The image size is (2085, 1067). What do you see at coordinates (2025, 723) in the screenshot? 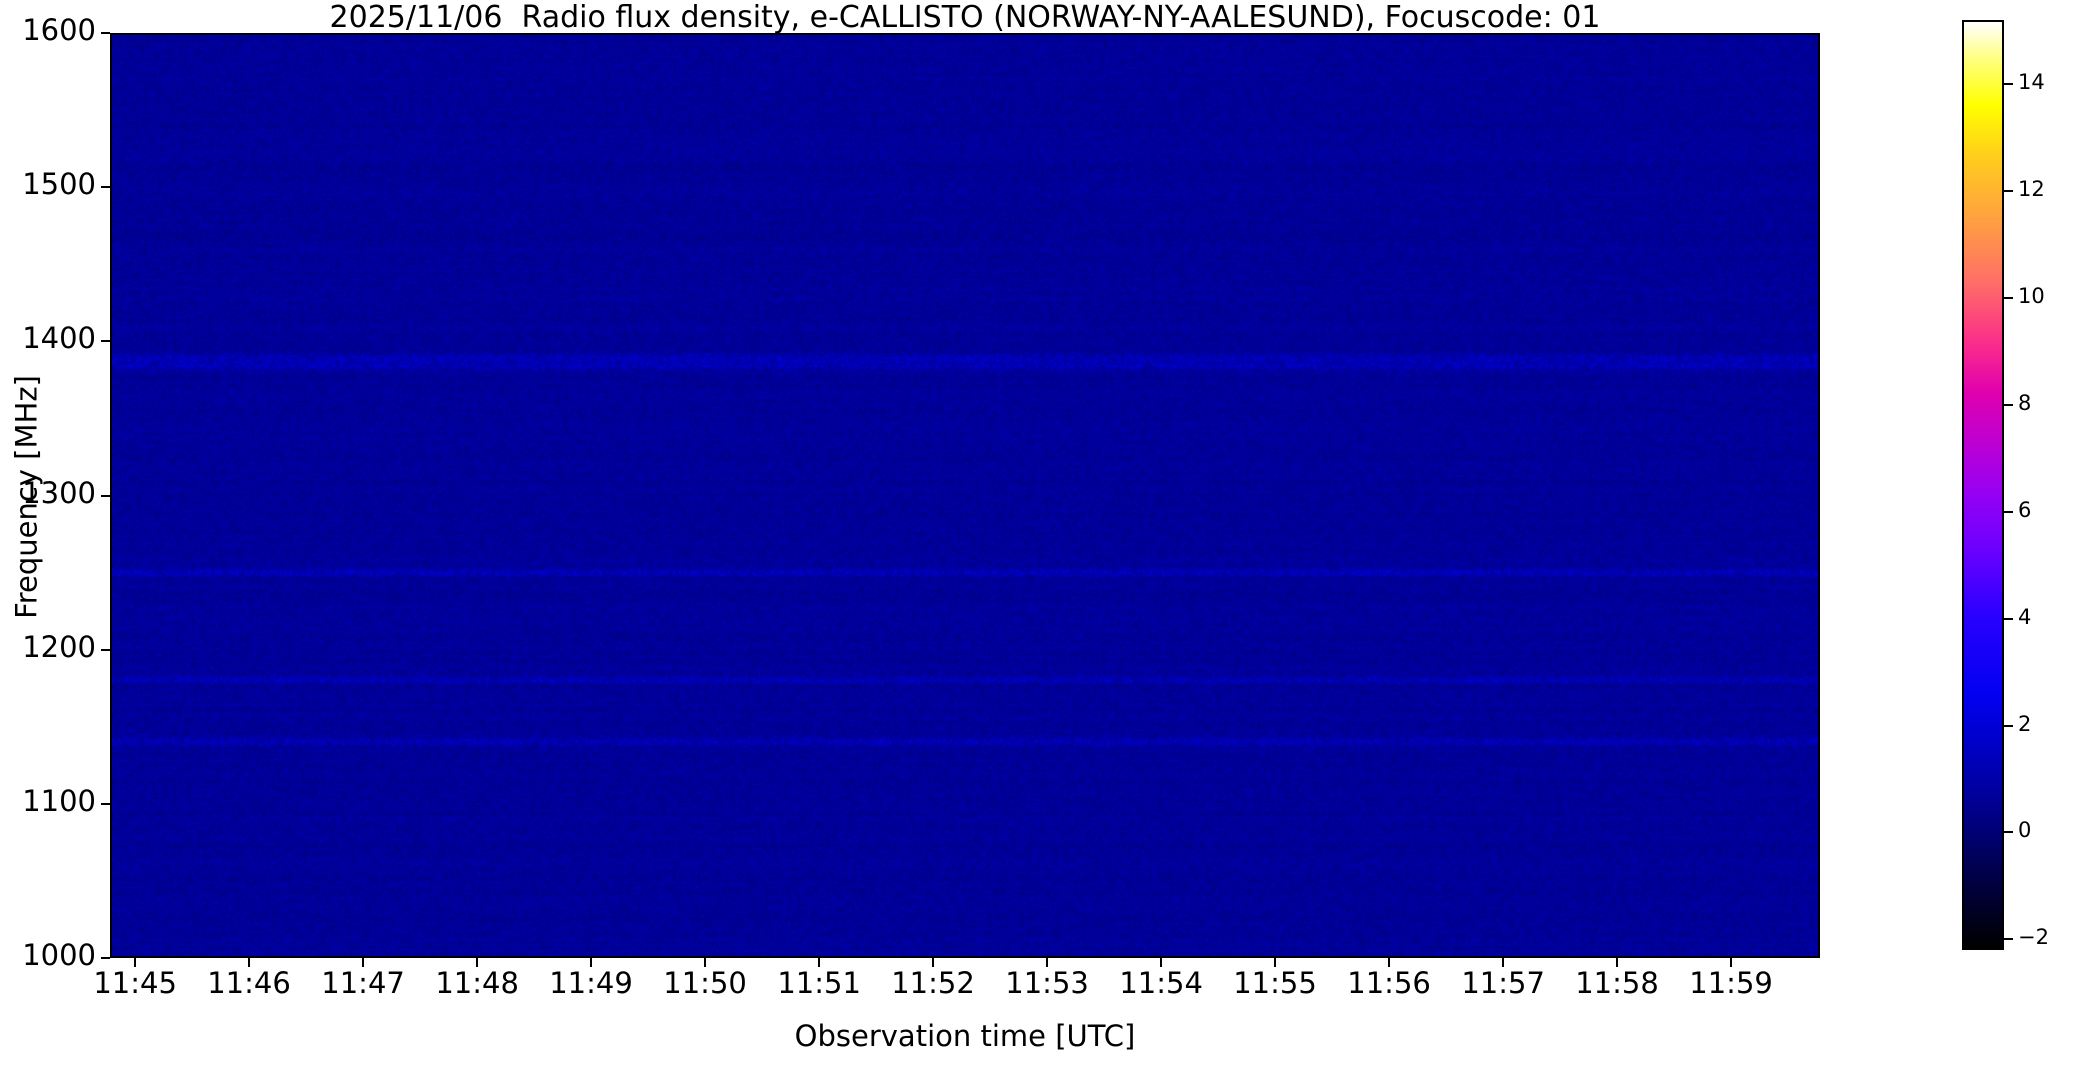
I see `colorbar-tick-label: 2` at bounding box center [2025, 723].